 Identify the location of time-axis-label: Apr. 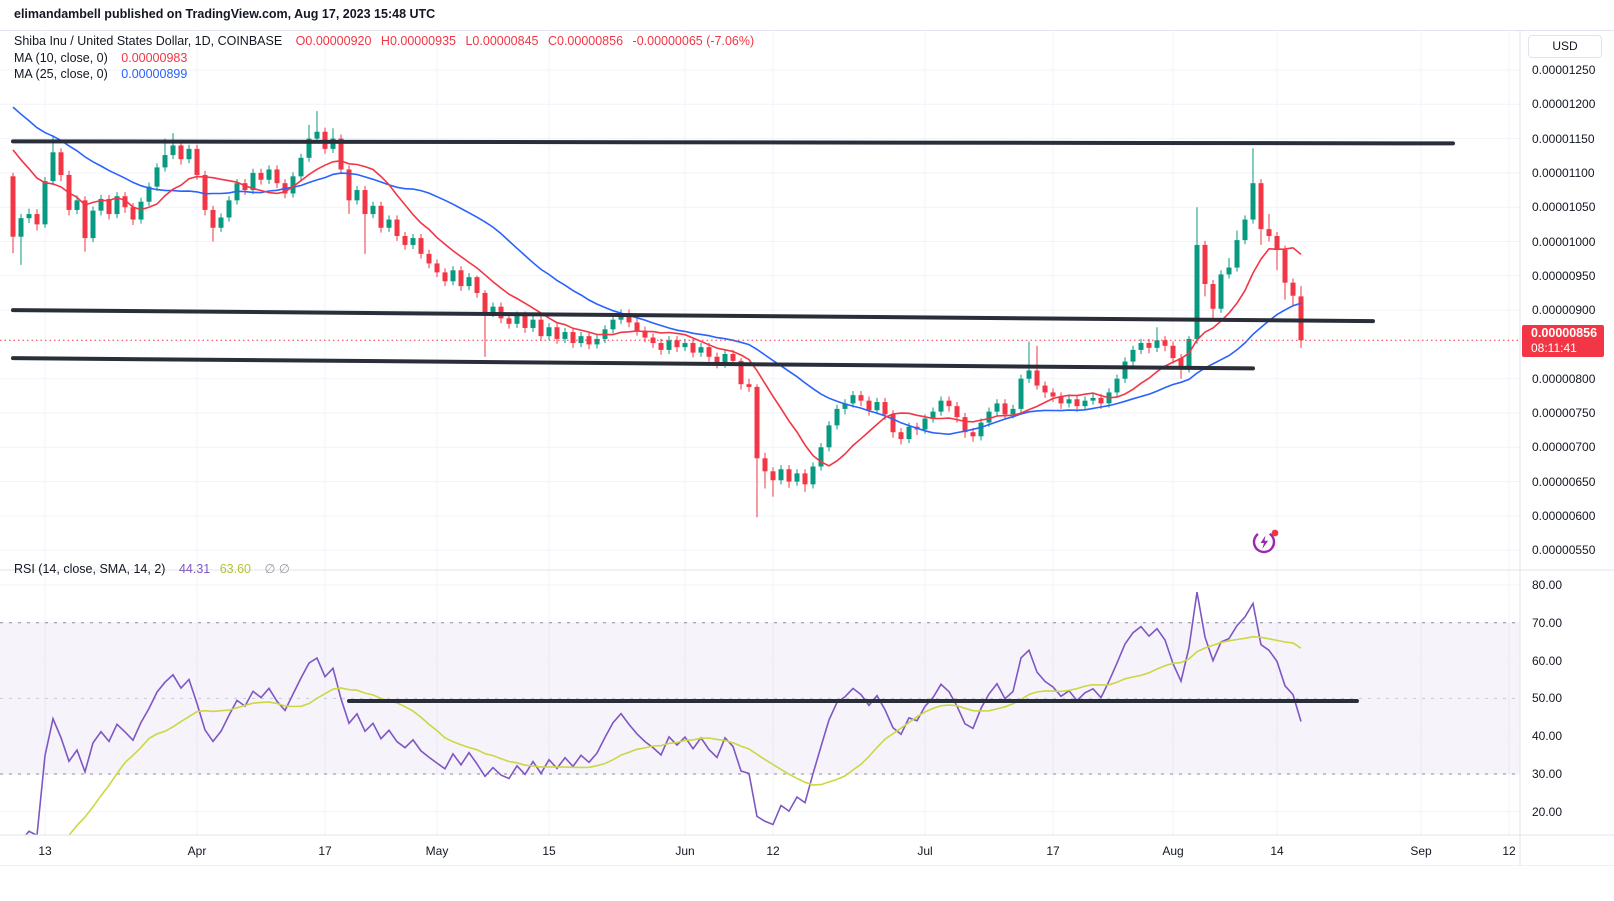
(197, 851).